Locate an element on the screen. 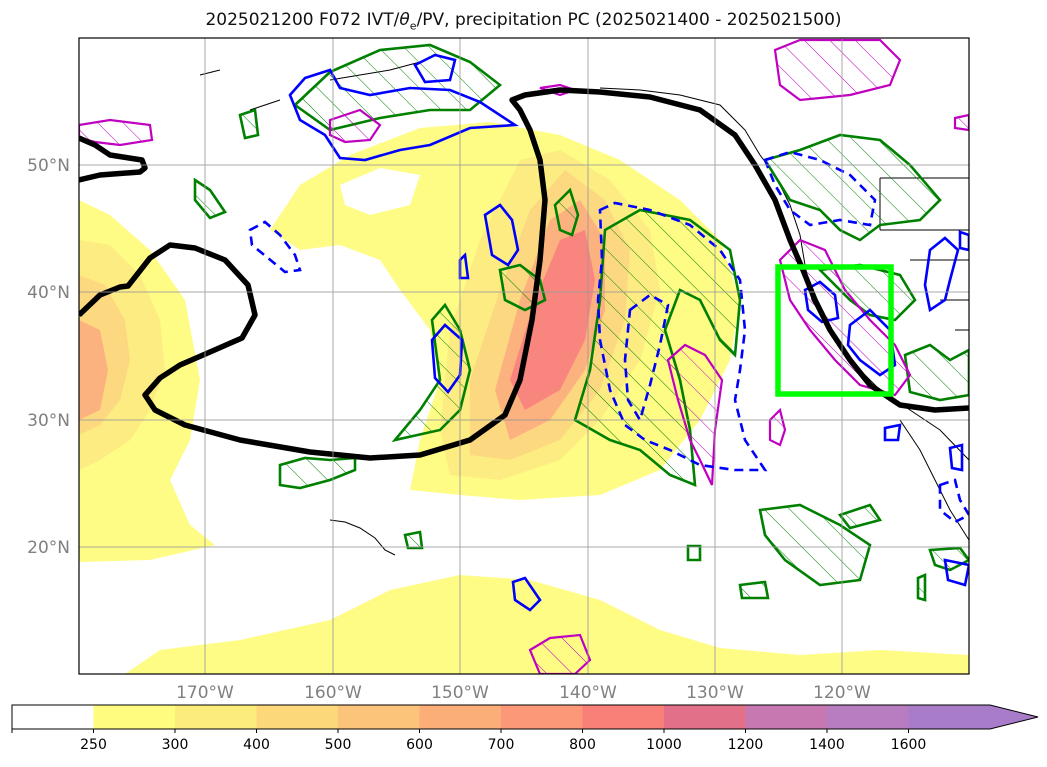 This screenshot has width=1047, height=767. colorbar-tick-label: 1000 is located at coordinates (664, 745).